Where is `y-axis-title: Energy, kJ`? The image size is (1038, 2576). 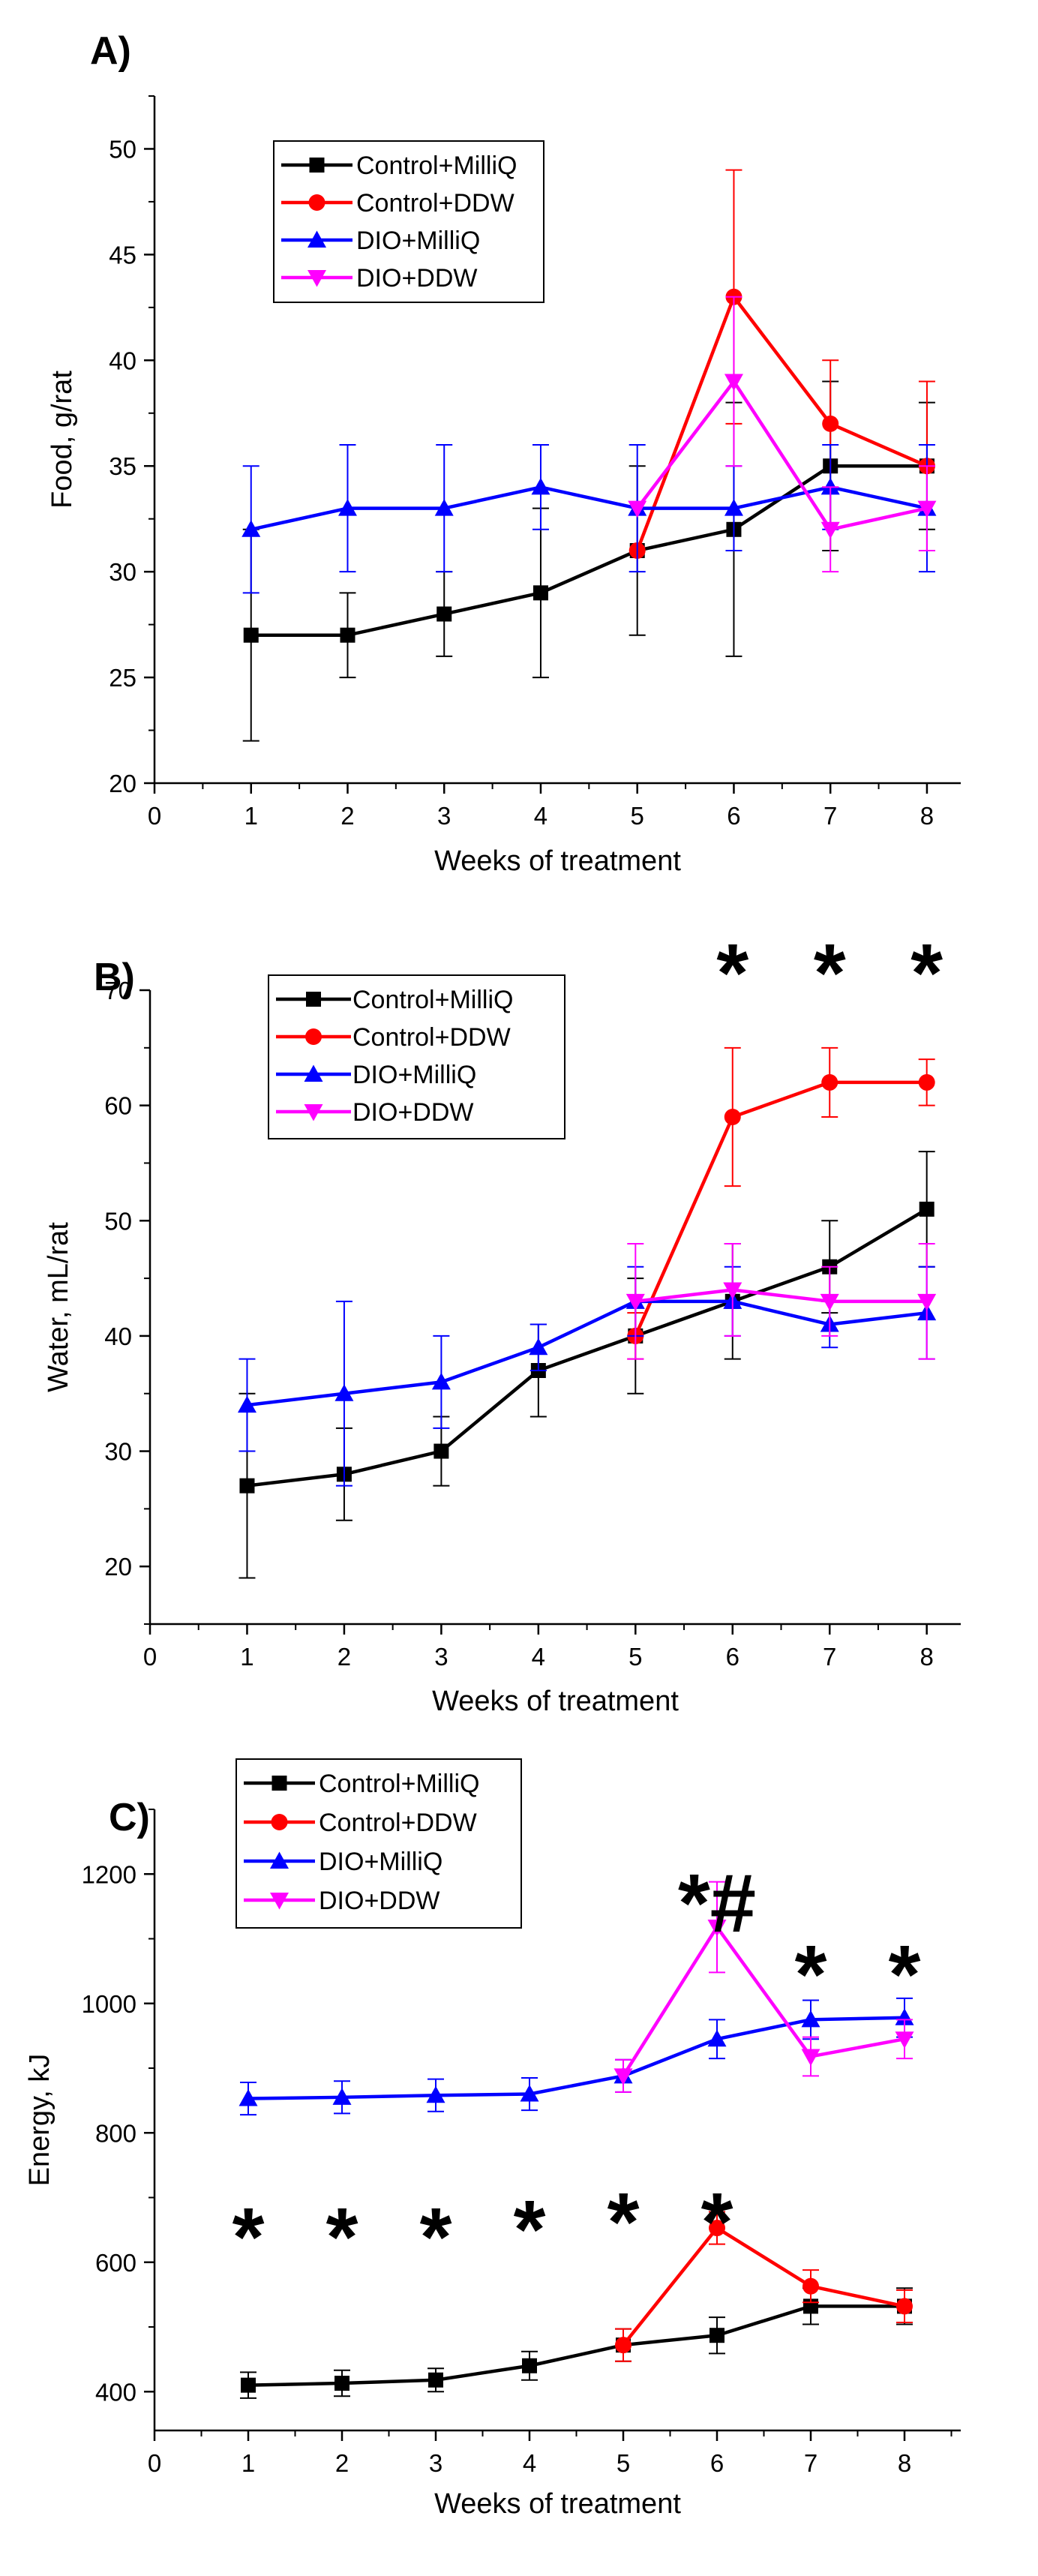 y-axis-title: Energy, kJ is located at coordinates (40, 2120).